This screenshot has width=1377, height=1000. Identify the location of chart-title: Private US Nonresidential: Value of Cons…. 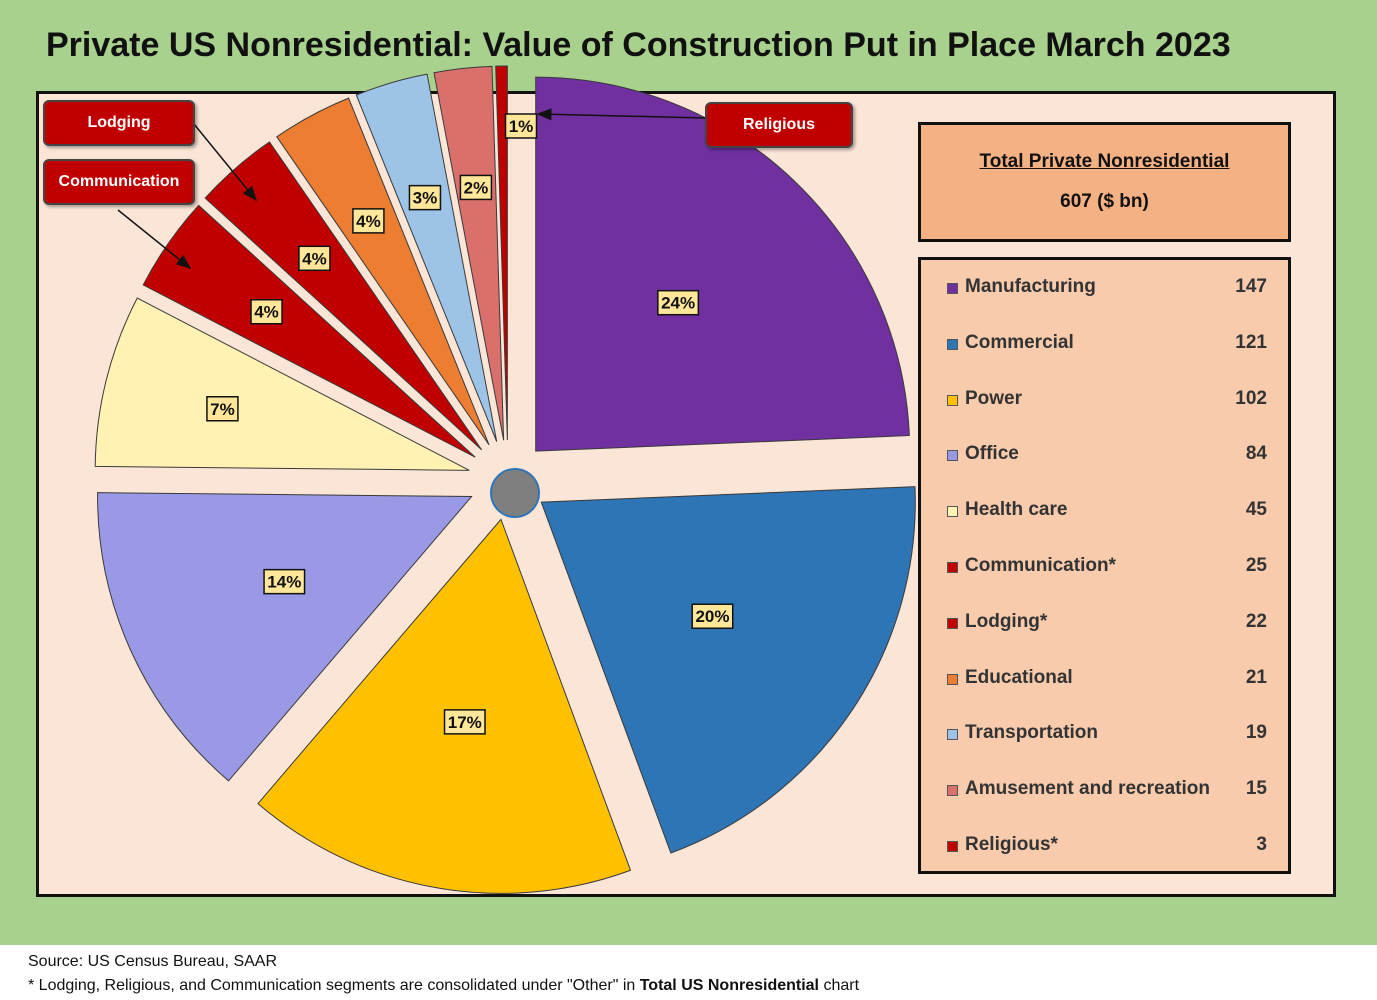
(638, 45).